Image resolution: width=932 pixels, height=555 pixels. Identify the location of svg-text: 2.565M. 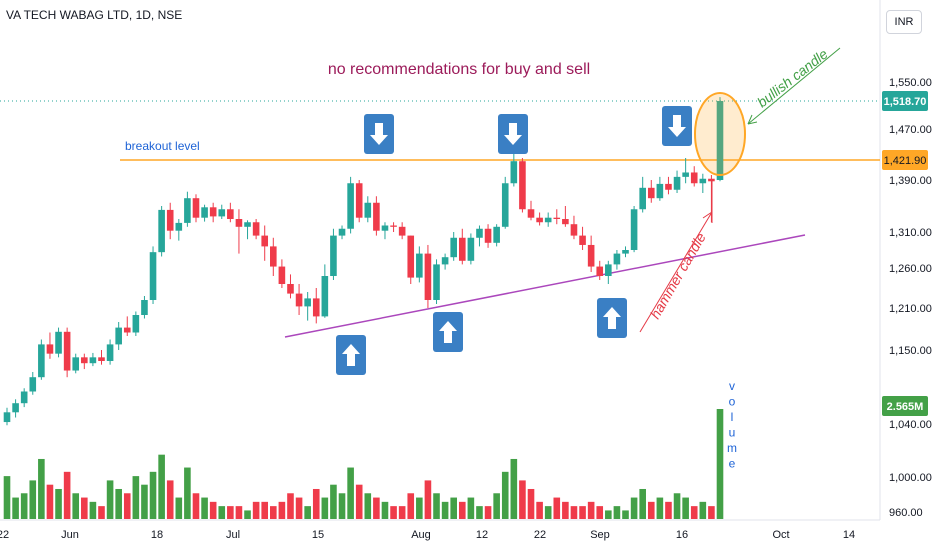
(905, 407).